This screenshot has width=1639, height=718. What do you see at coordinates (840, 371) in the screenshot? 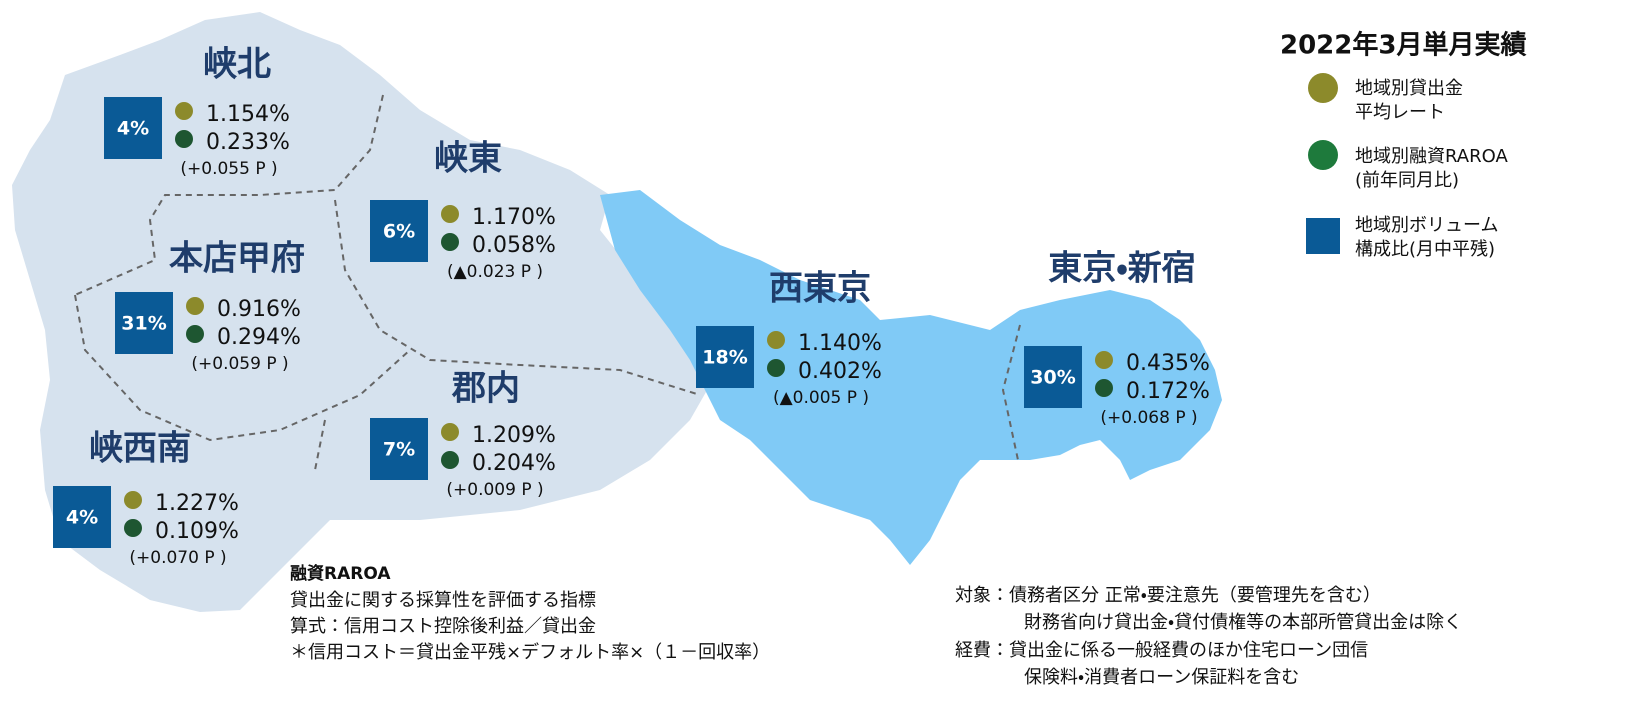
I see `raroa-label: 0.402%` at bounding box center [840, 371].